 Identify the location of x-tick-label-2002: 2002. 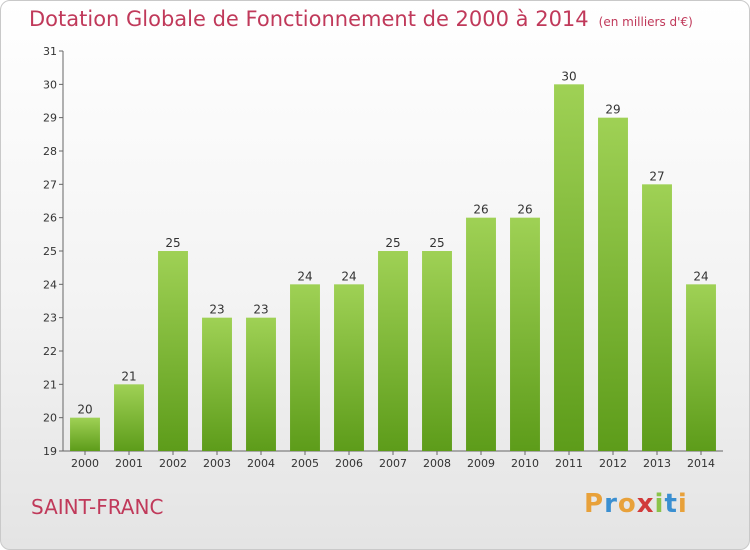
(173, 463).